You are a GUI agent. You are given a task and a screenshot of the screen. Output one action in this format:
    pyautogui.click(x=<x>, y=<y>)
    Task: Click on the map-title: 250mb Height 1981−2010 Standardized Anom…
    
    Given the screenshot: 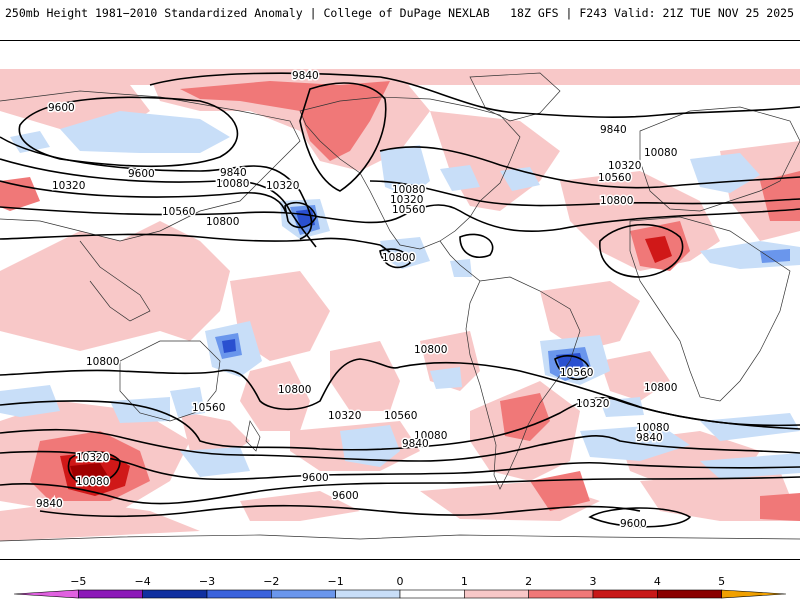 What is the action you would take?
    pyautogui.click(x=247, y=13)
    